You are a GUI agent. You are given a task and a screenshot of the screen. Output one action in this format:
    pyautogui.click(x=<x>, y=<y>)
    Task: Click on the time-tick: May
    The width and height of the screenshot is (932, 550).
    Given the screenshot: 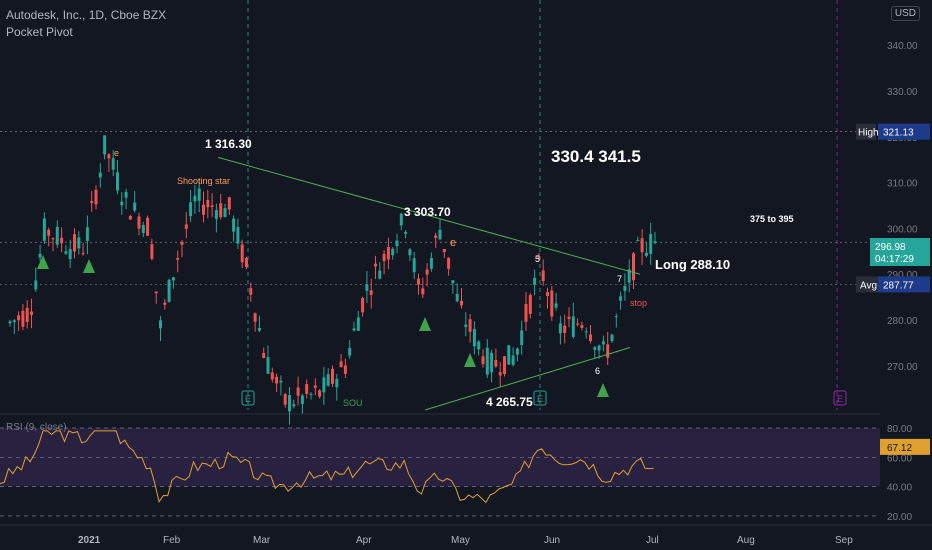 What is the action you would take?
    pyautogui.click(x=460, y=540)
    